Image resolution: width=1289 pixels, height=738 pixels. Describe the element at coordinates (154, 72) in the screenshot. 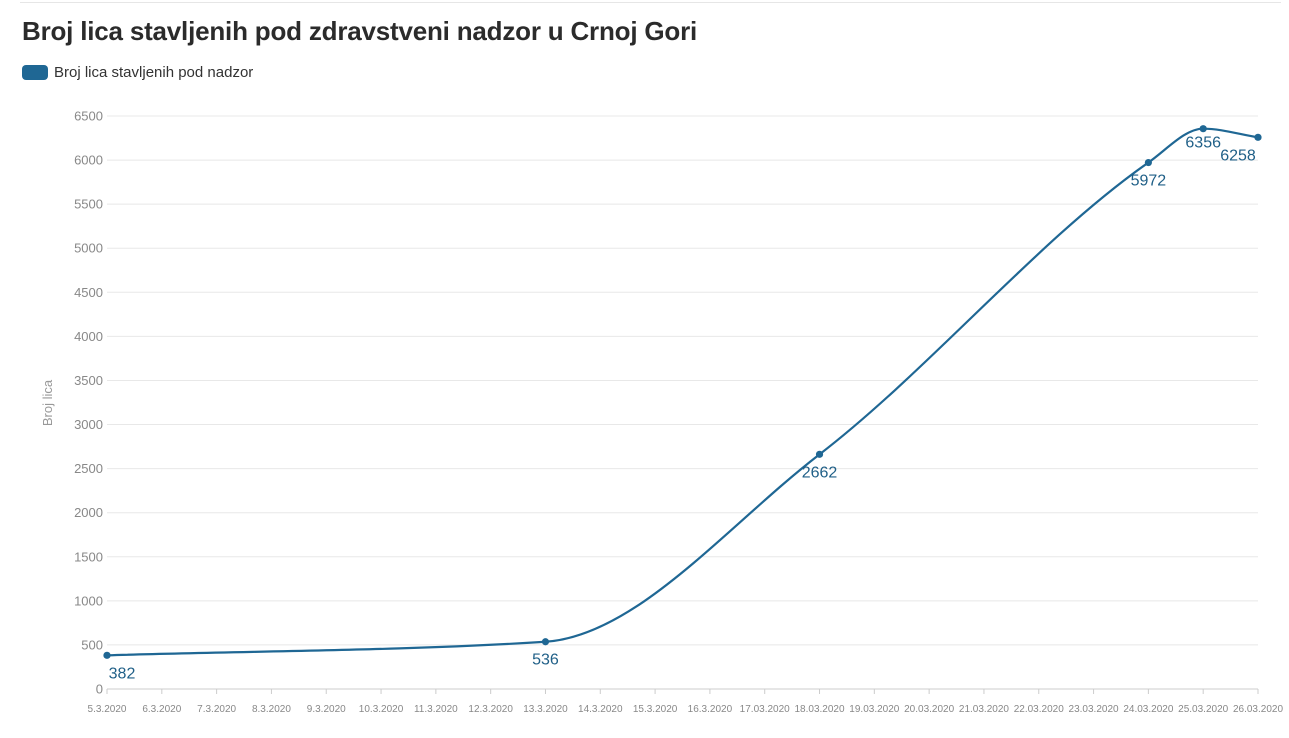

I see `legend-label: Broj lica stavljenih pod nadzor` at that location.